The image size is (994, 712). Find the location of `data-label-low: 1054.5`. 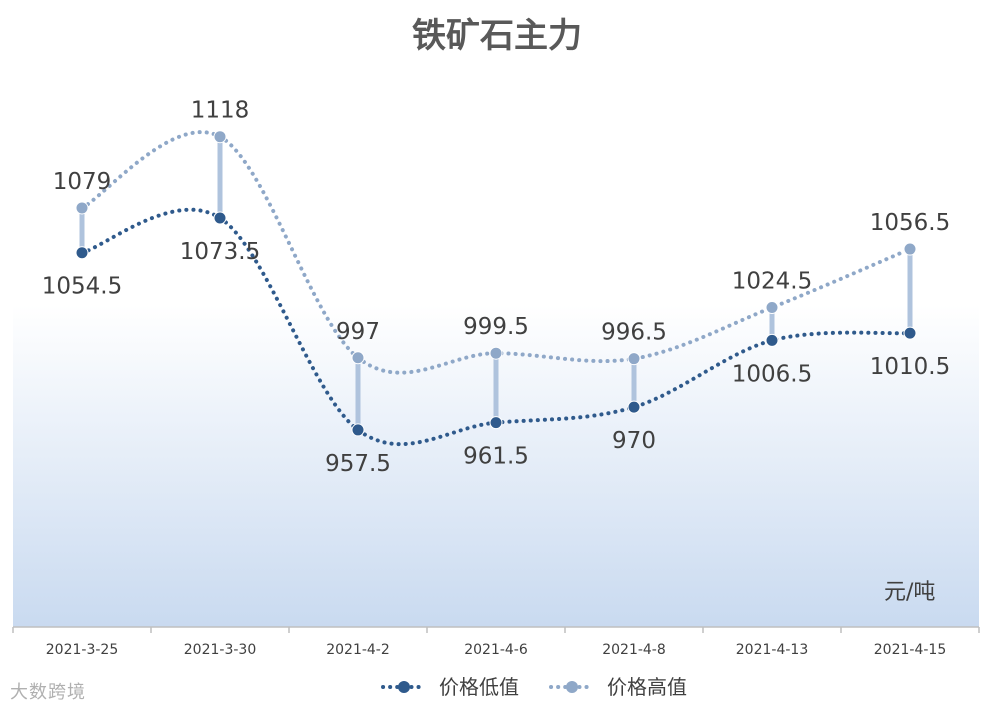

data-label-low: 1054.5 is located at coordinates (82, 287).